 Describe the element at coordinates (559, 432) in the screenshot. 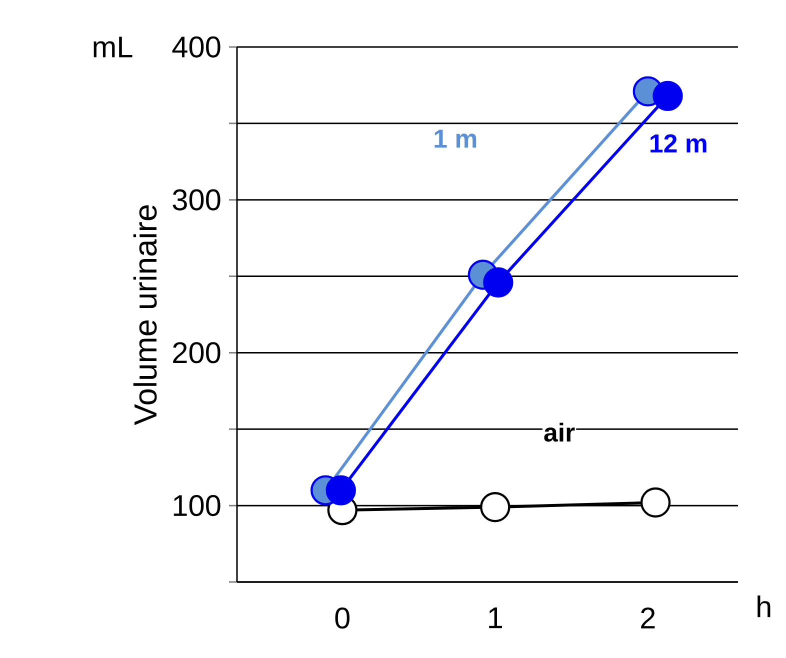

I see `text: air` at that location.